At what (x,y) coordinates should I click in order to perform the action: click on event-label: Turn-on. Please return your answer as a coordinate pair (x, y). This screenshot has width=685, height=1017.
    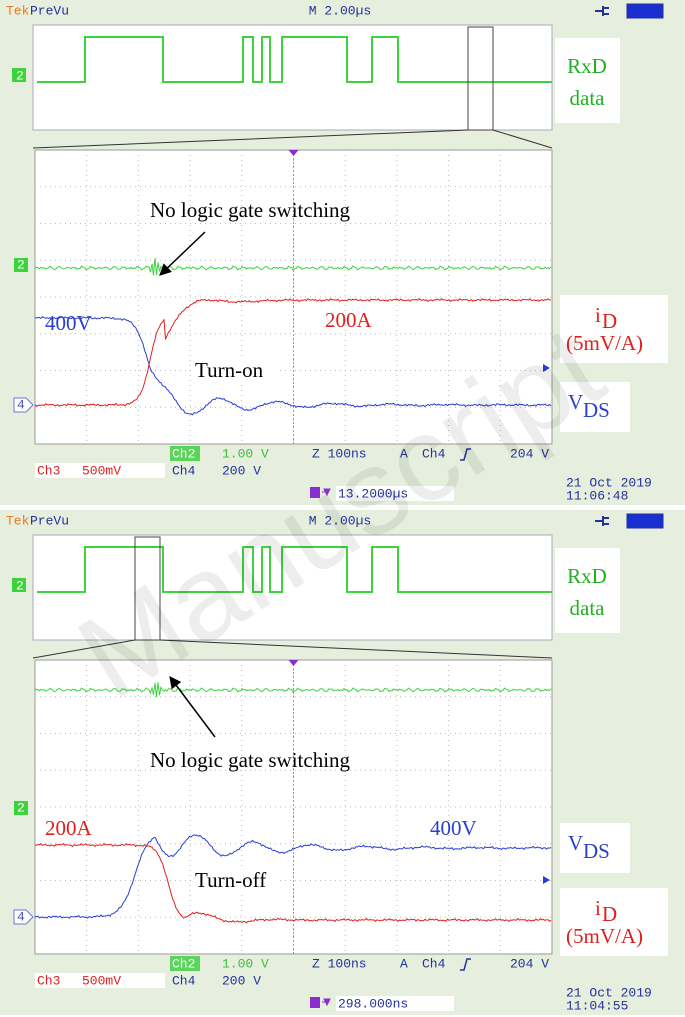
    Looking at the image, I should click on (229, 370).